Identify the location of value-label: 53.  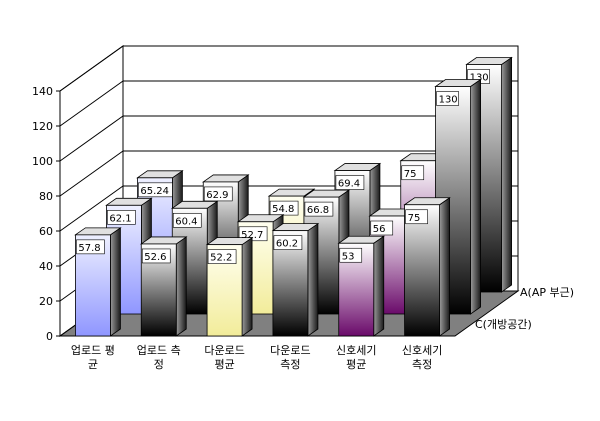
(348, 256).